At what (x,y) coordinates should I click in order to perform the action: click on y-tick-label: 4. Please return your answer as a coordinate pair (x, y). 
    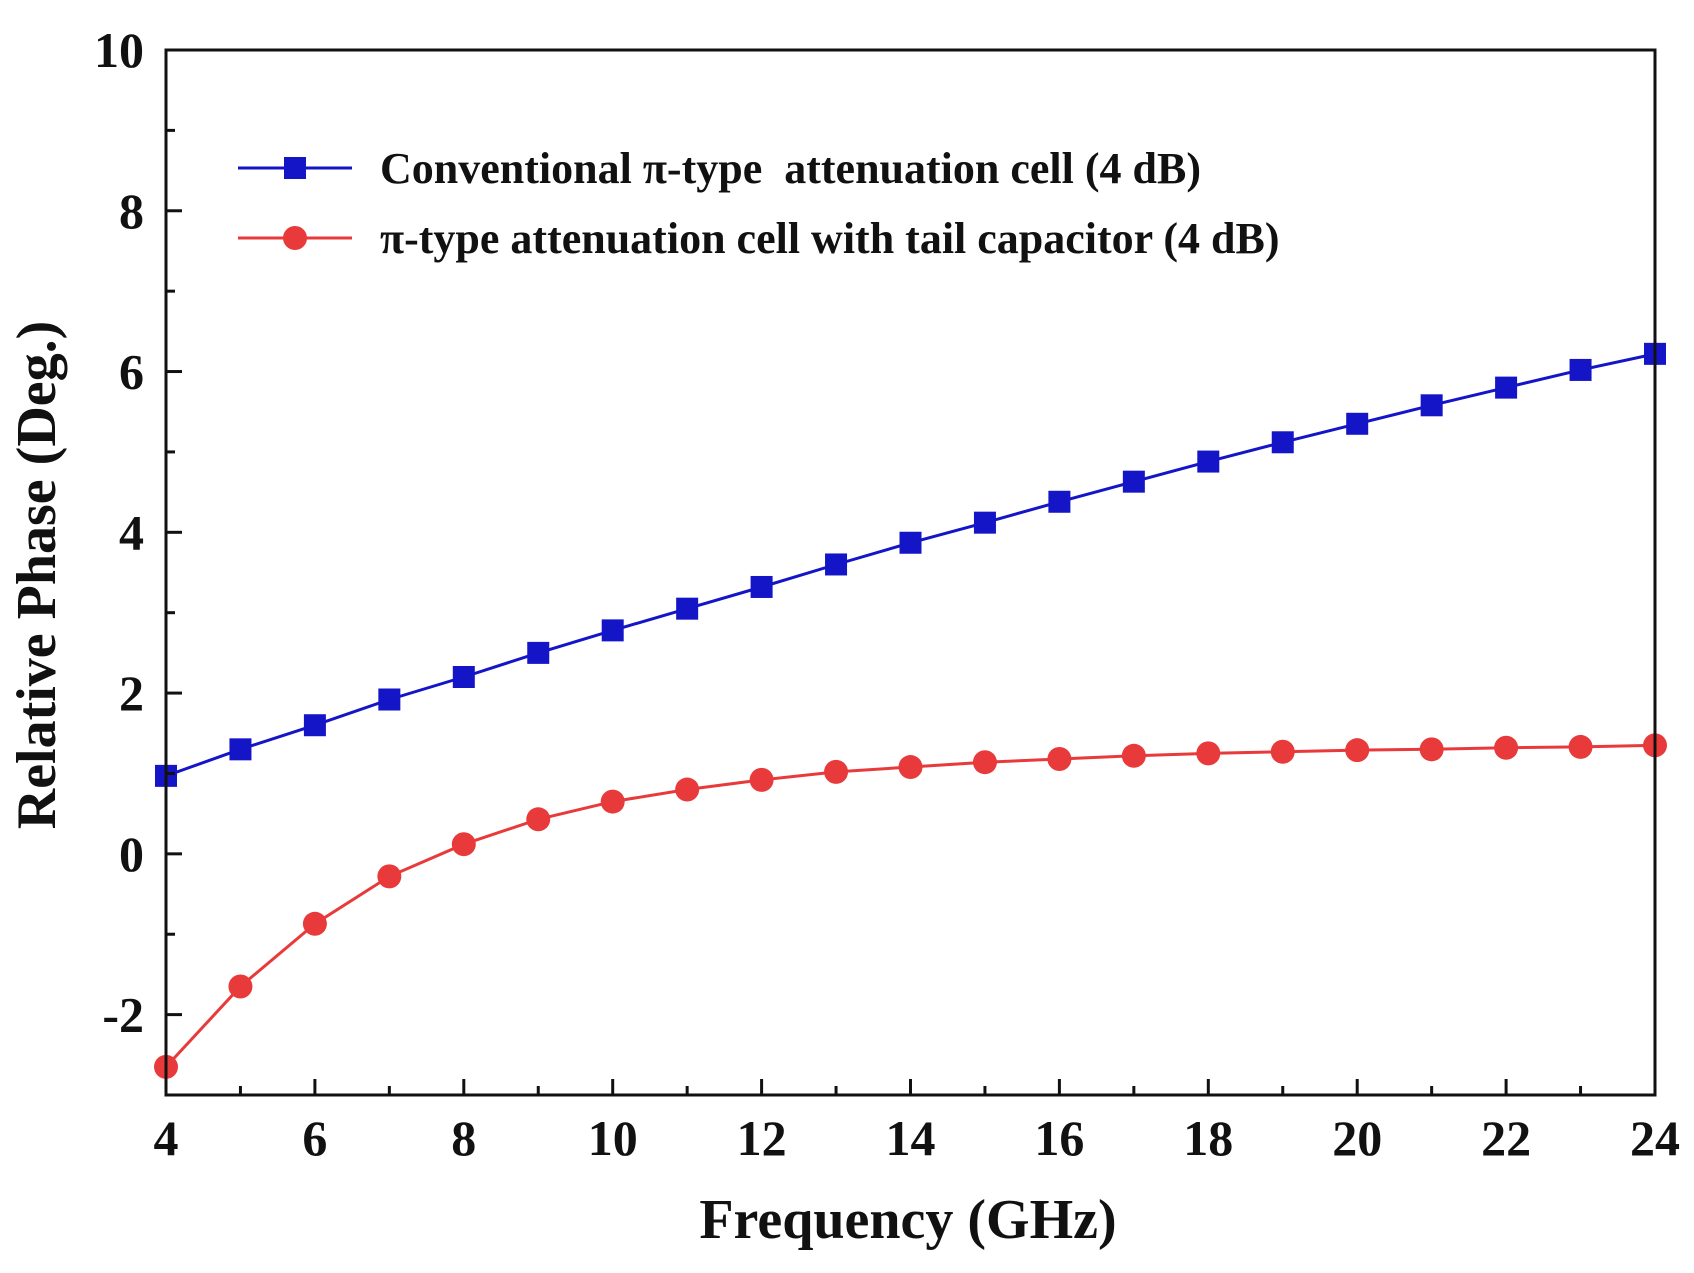
    Looking at the image, I should click on (131, 532).